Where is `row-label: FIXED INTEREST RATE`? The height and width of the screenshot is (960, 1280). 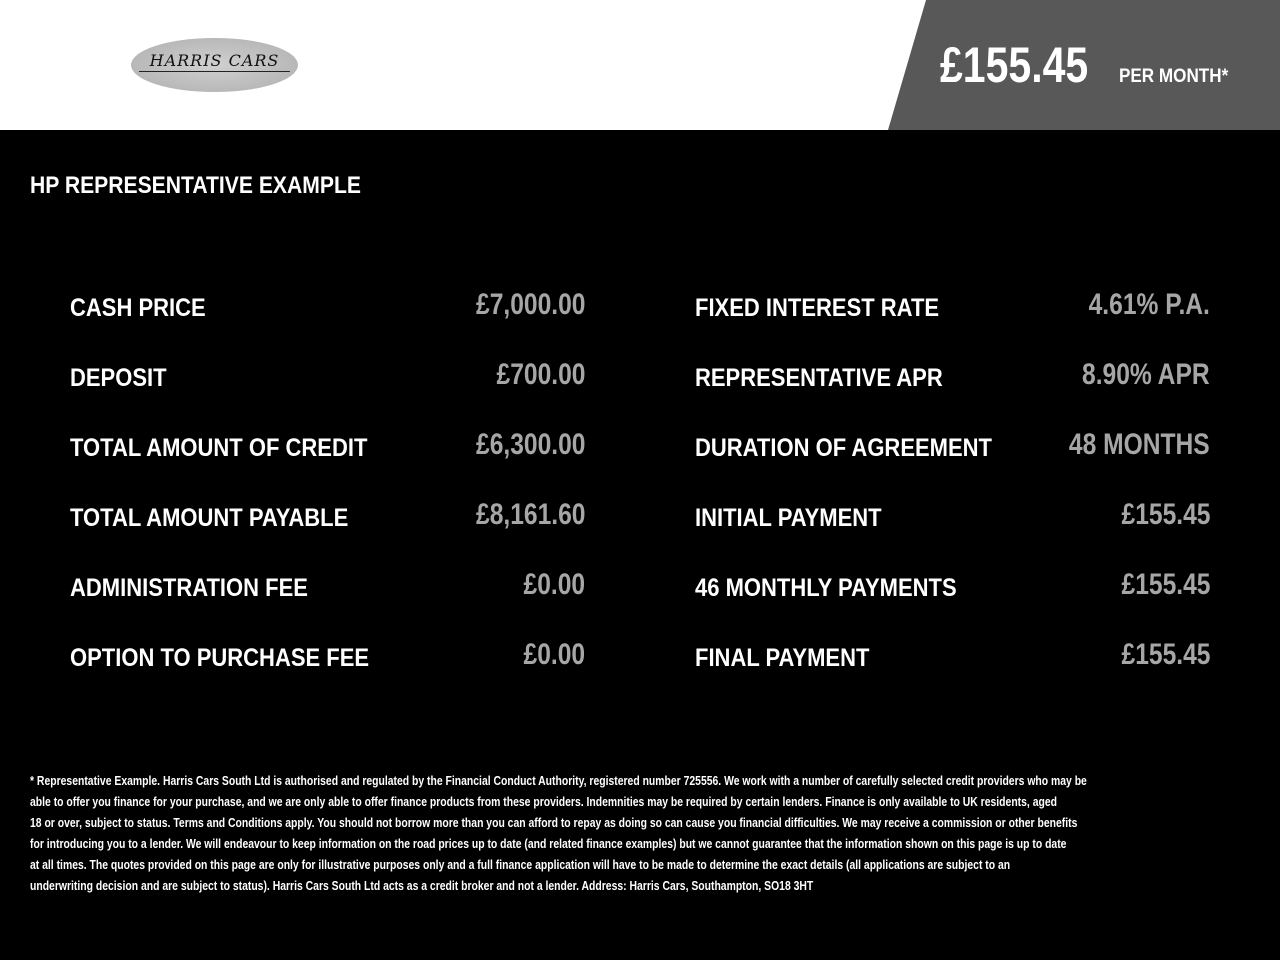
row-label: FIXED INTEREST RATE is located at coordinates (817, 308).